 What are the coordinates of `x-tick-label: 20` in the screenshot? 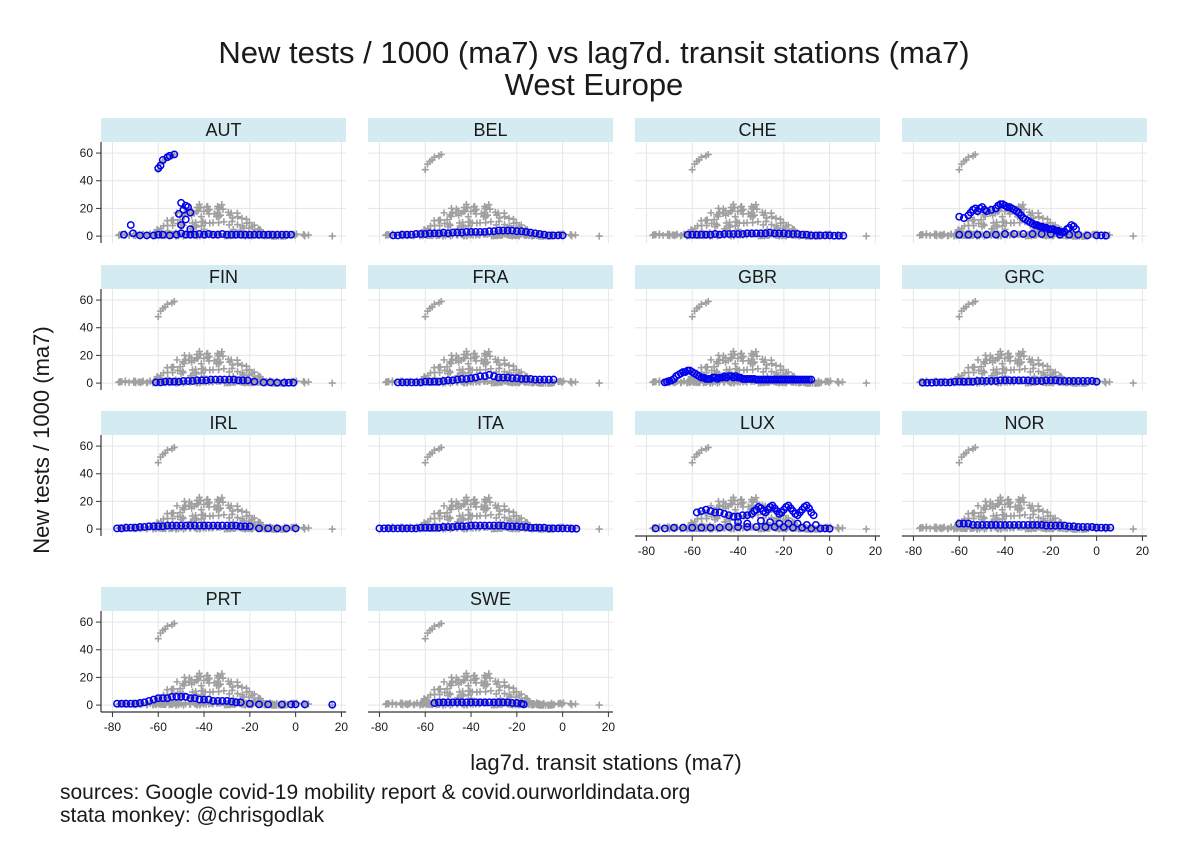 It's located at (876, 551).